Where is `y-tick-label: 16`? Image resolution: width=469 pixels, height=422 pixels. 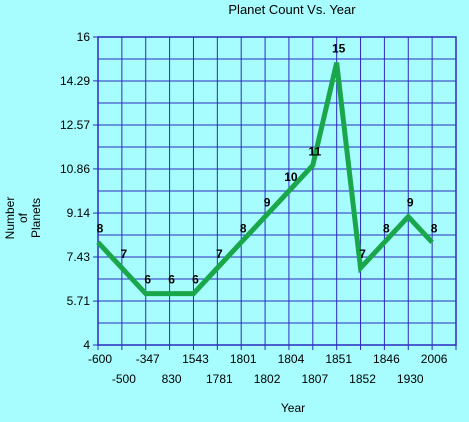
y-tick-label: 16 is located at coordinates (84, 37).